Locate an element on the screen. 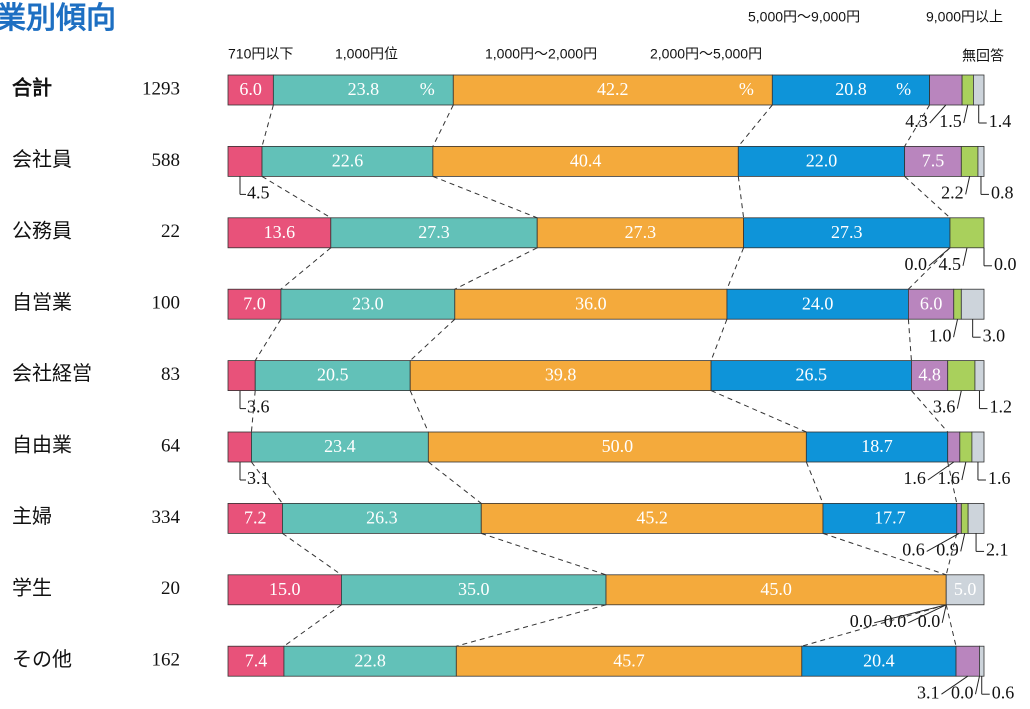 This screenshot has height=709, width=1030. value-label: 20.8 is located at coordinates (851, 89).